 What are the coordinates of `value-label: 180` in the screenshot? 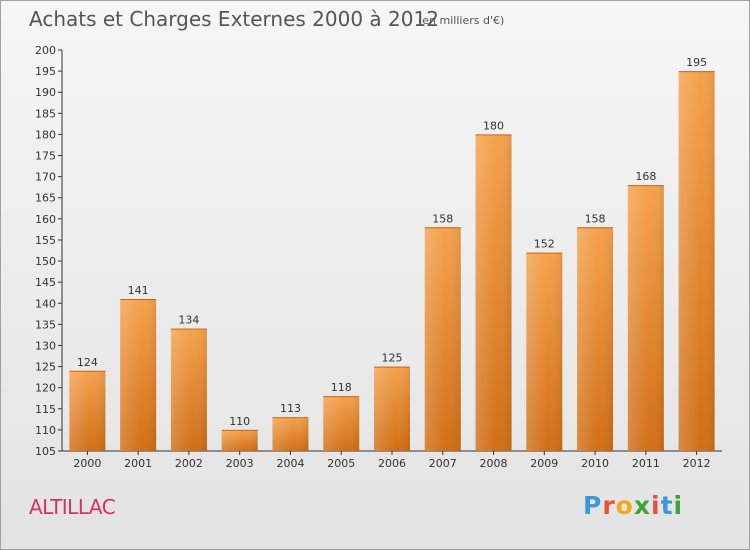 It's located at (493, 125).